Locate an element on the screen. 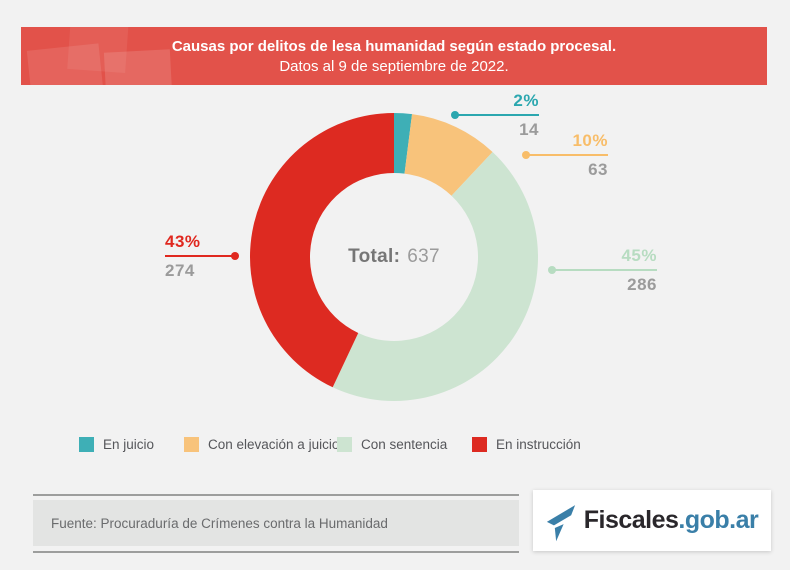 Image resolution: width=790 pixels, height=570 pixels. callout-con-elevacion-a-juicio: 10% 63 is located at coordinates (565, 155).